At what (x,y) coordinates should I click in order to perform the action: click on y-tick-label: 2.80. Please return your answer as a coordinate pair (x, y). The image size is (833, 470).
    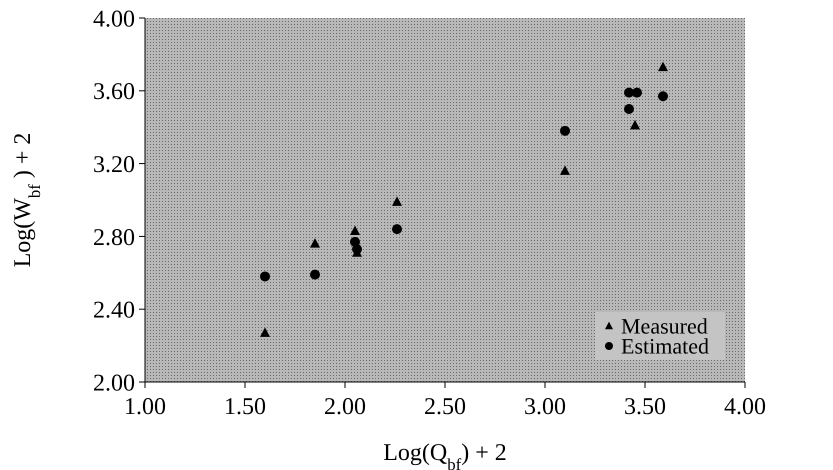
    Looking at the image, I should click on (114, 237).